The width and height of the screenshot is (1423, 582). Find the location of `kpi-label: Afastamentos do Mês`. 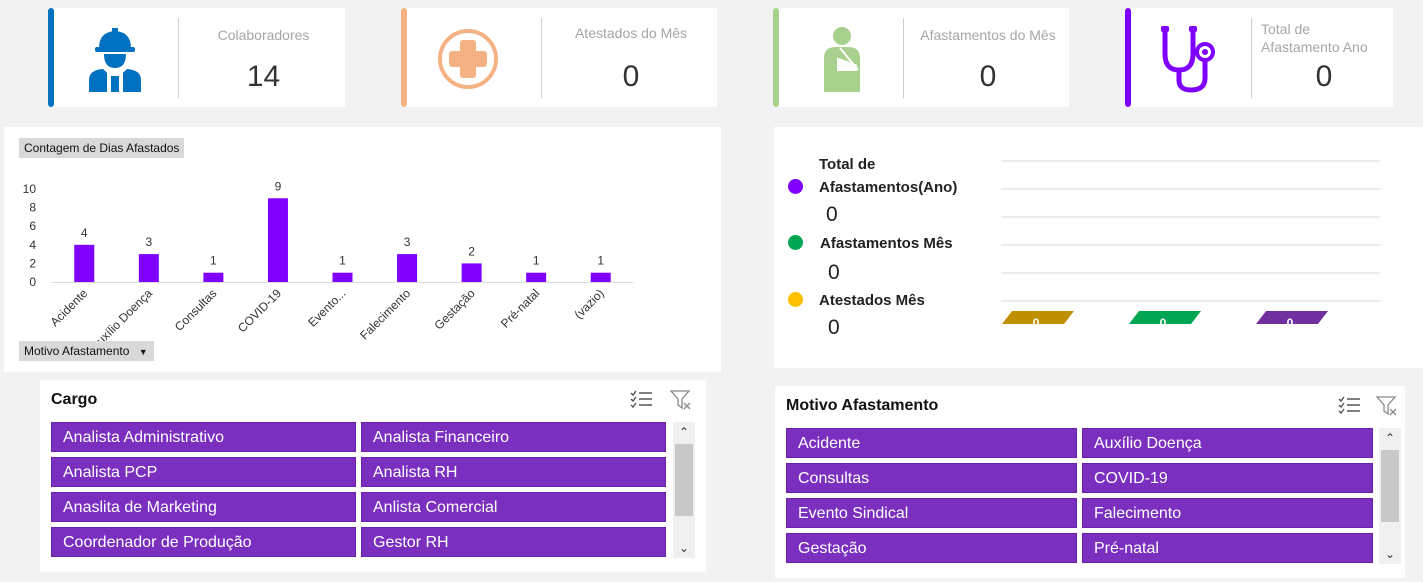

kpi-label: Afastamentos do Mês is located at coordinates (988, 35).